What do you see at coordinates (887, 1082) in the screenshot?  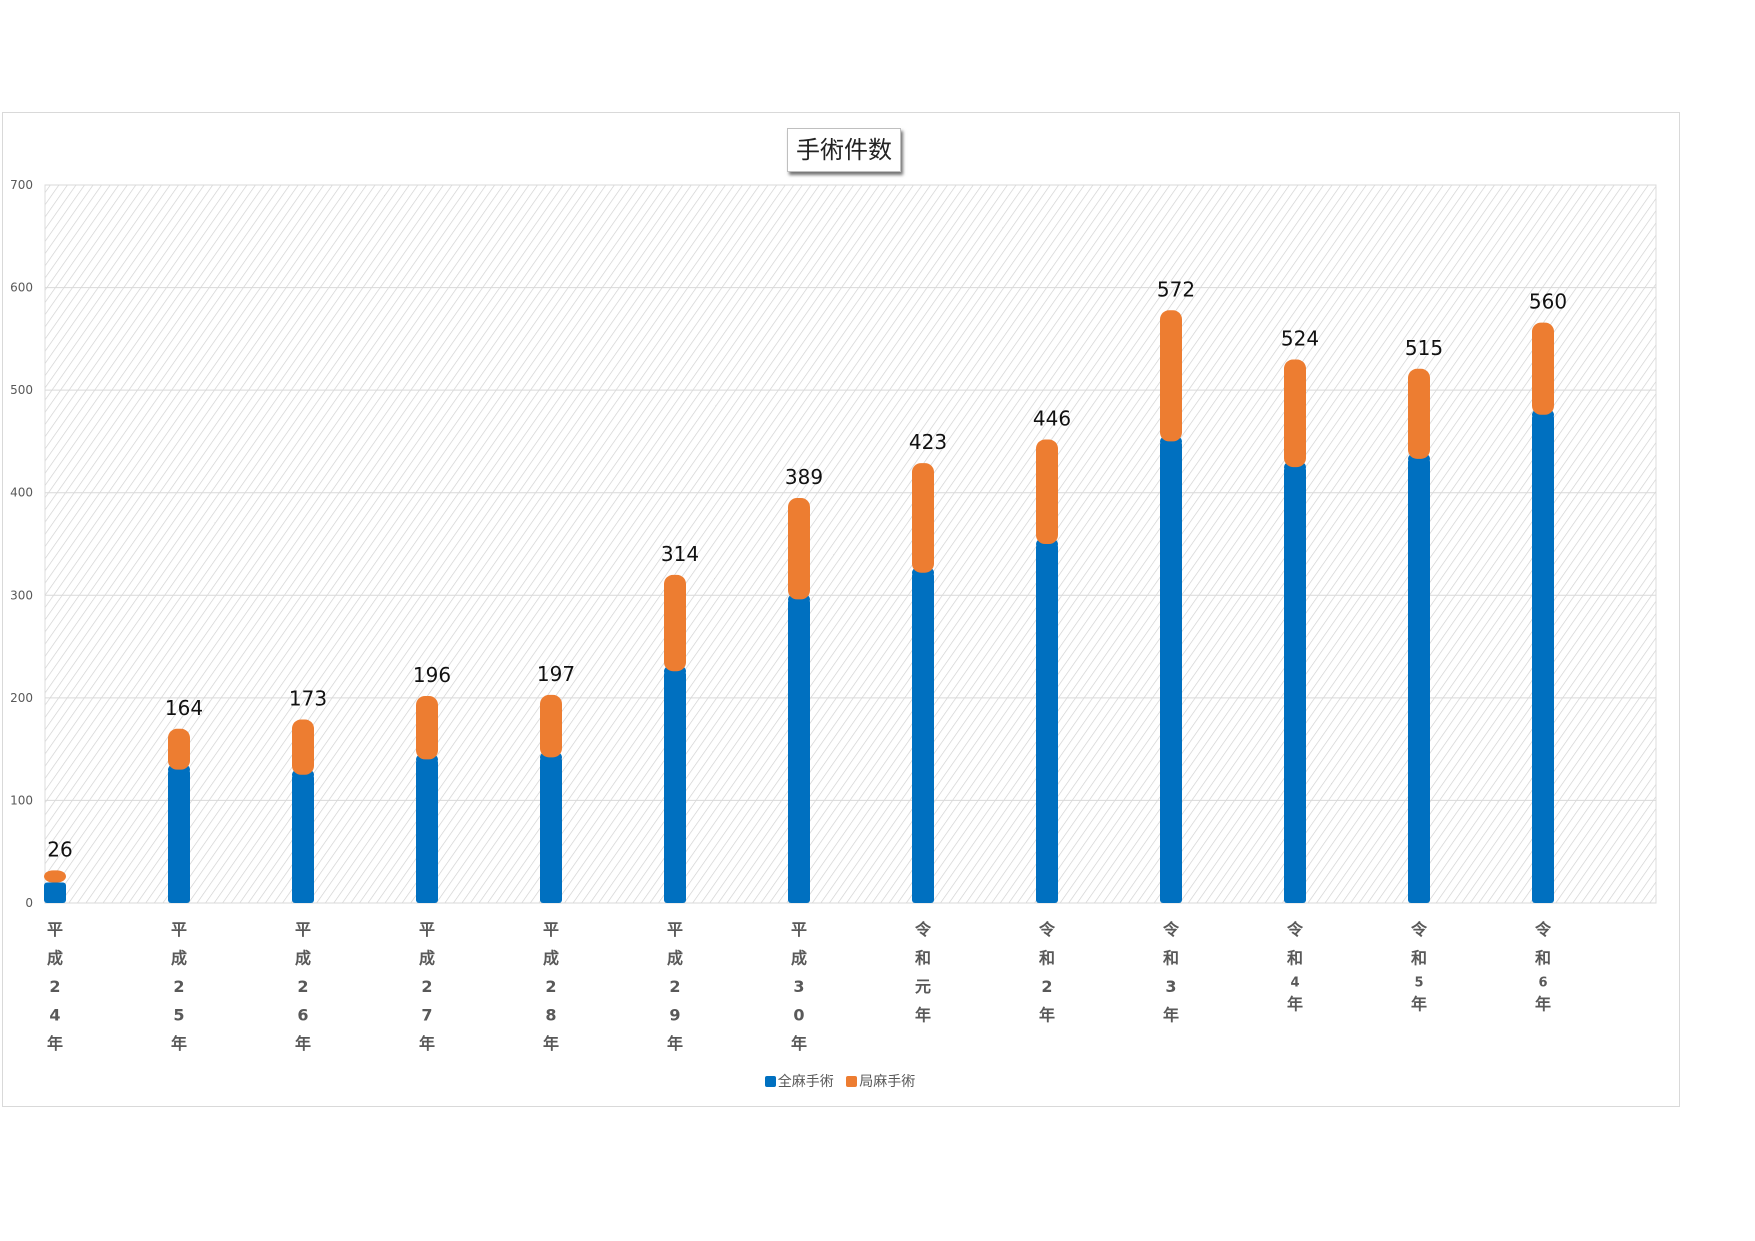 I see `legend-label: 局麻手術` at bounding box center [887, 1082].